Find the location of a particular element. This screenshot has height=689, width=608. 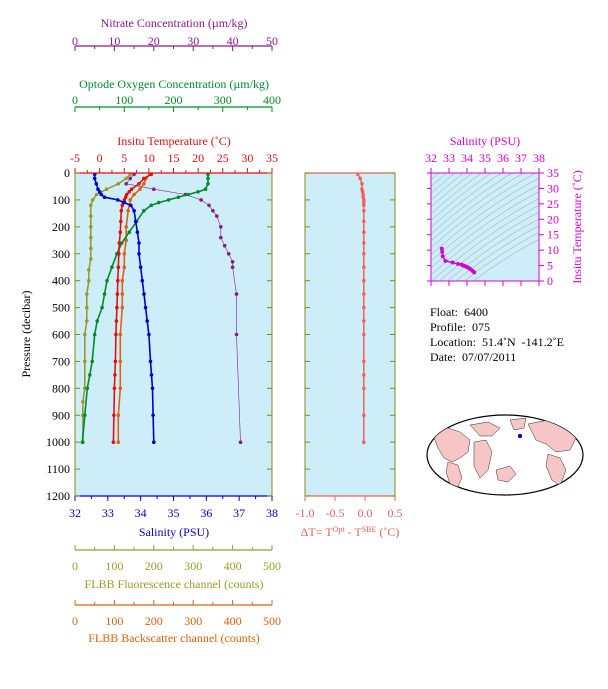

pressure-axis-tick-label: 1100 is located at coordinates (58, 469).